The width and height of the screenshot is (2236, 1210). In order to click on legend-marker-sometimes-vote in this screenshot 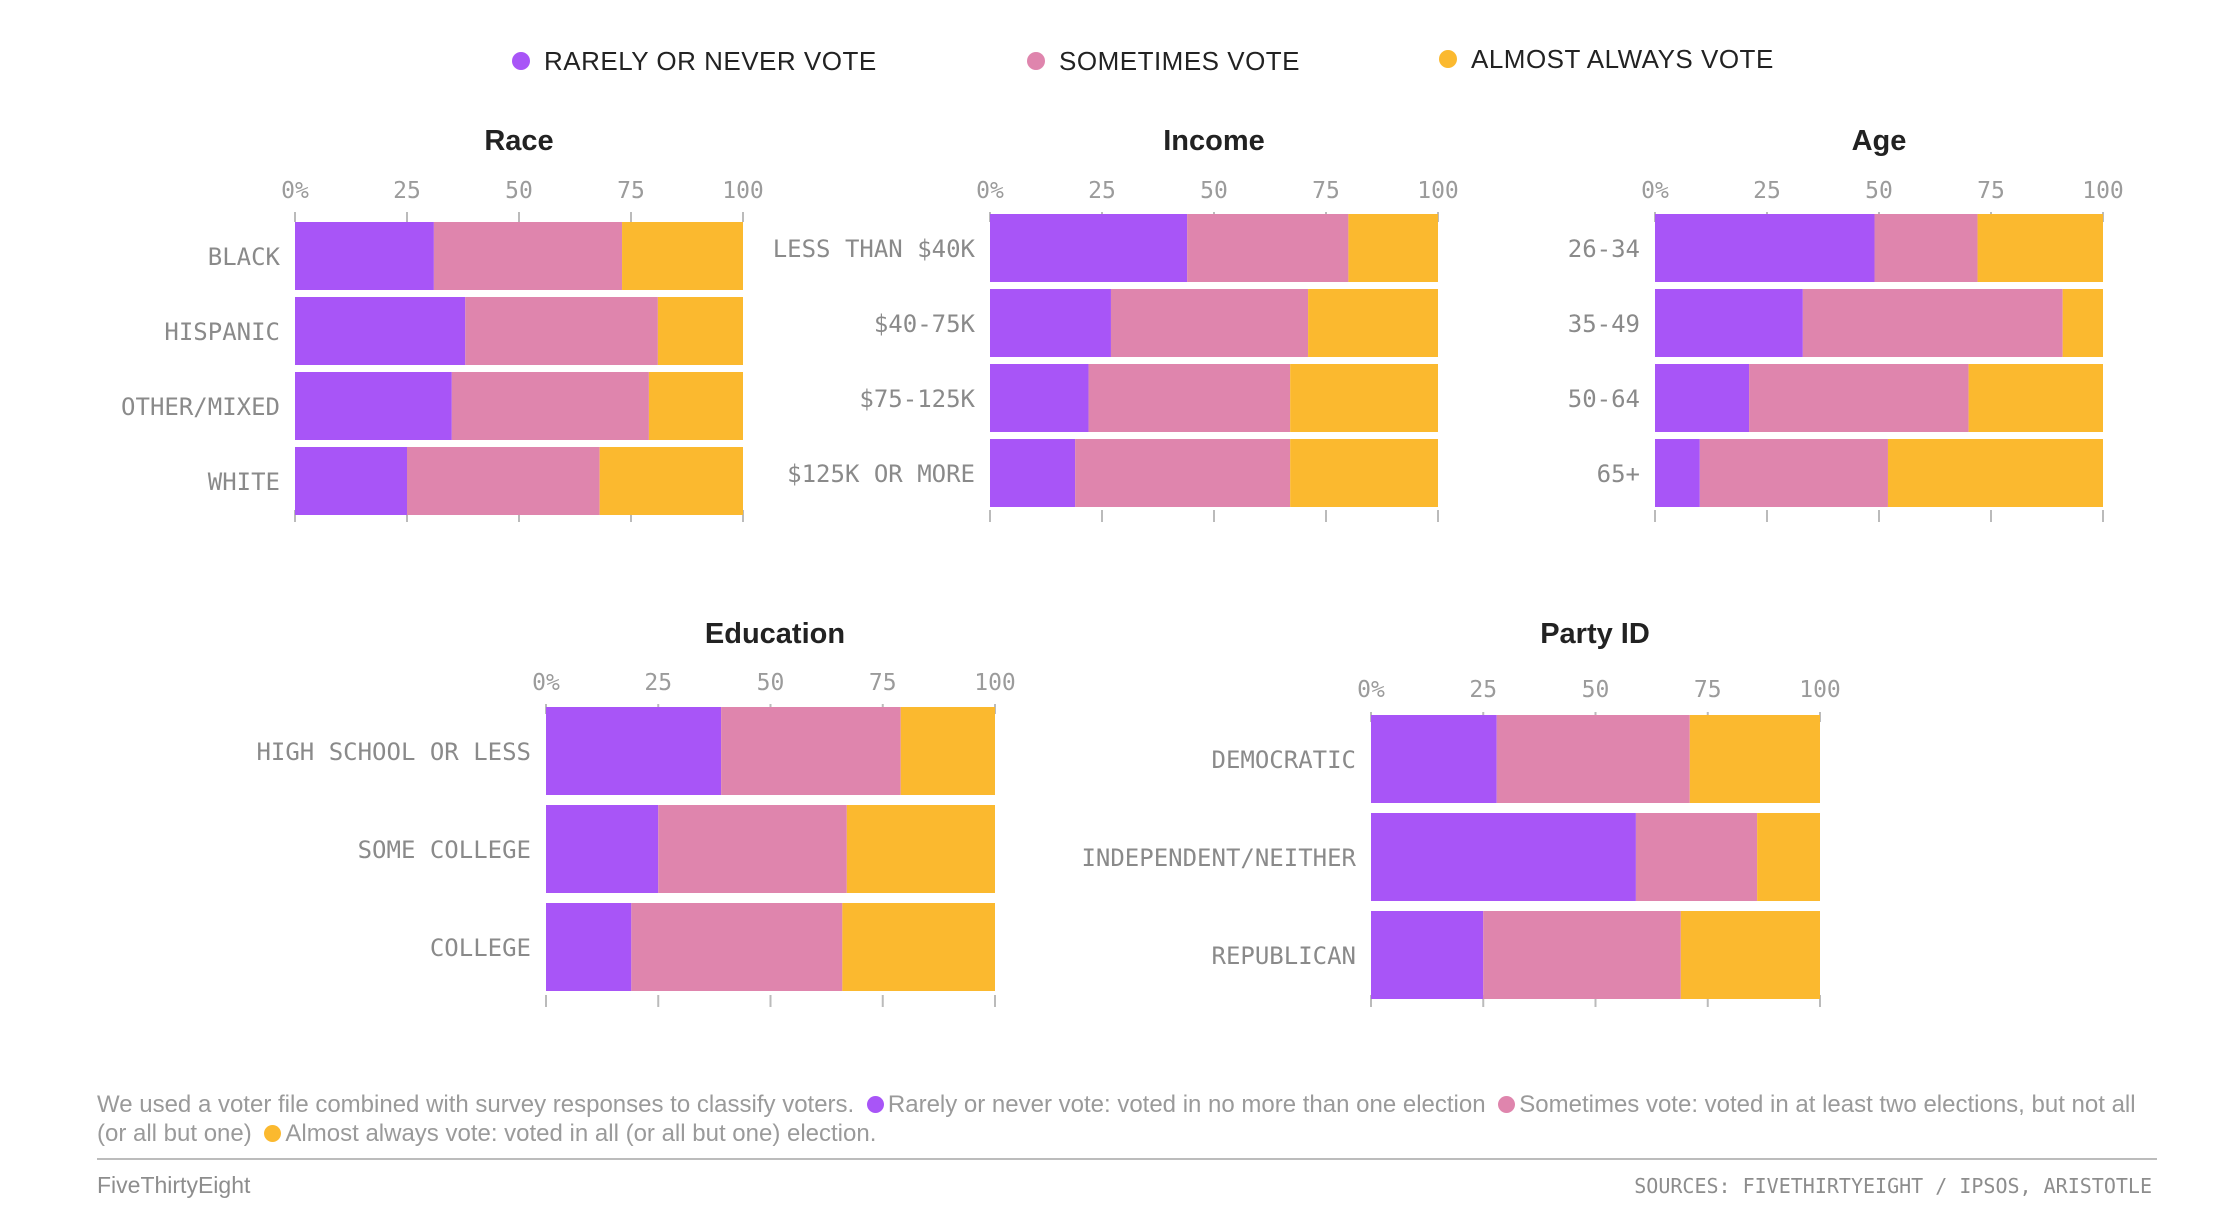, I will do `click(1036, 61)`.